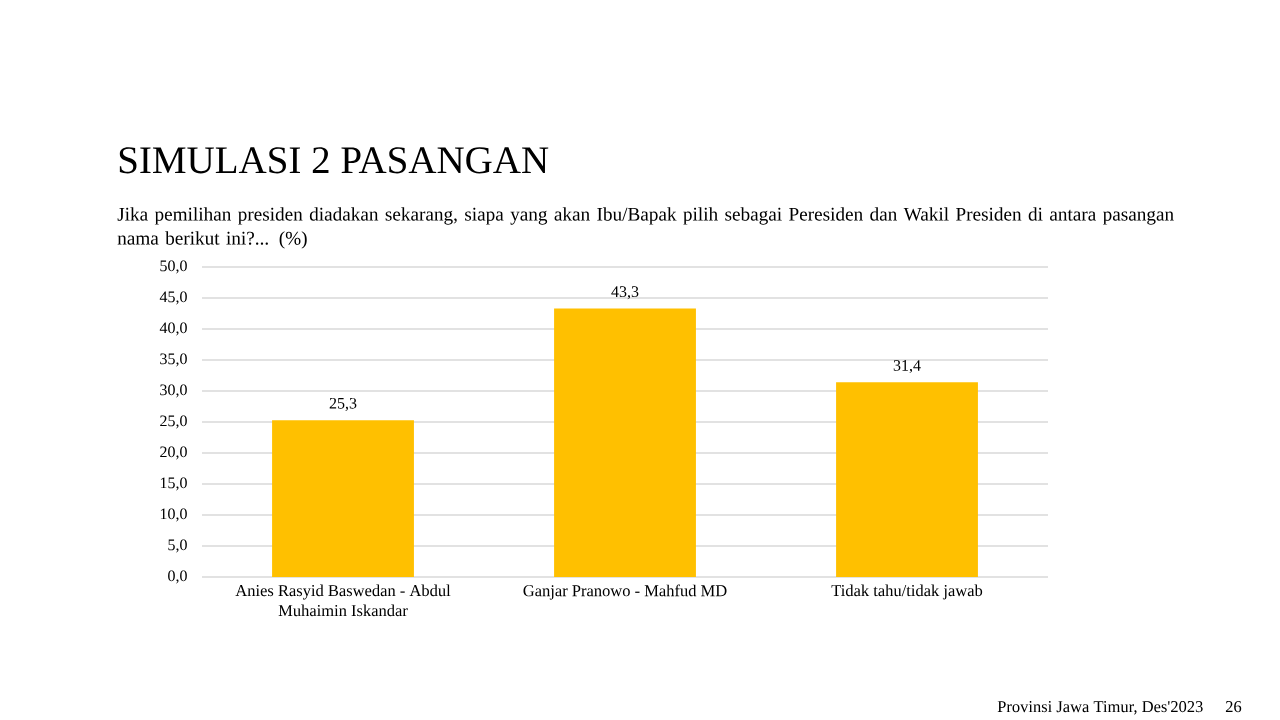 This screenshot has height=720, width=1280. Describe the element at coordinates (343, 600) in the screenshot. I see `x-tick-label: Anies Rasyid Baswedan - Abdul Muhaimin Iskandar` at that location.